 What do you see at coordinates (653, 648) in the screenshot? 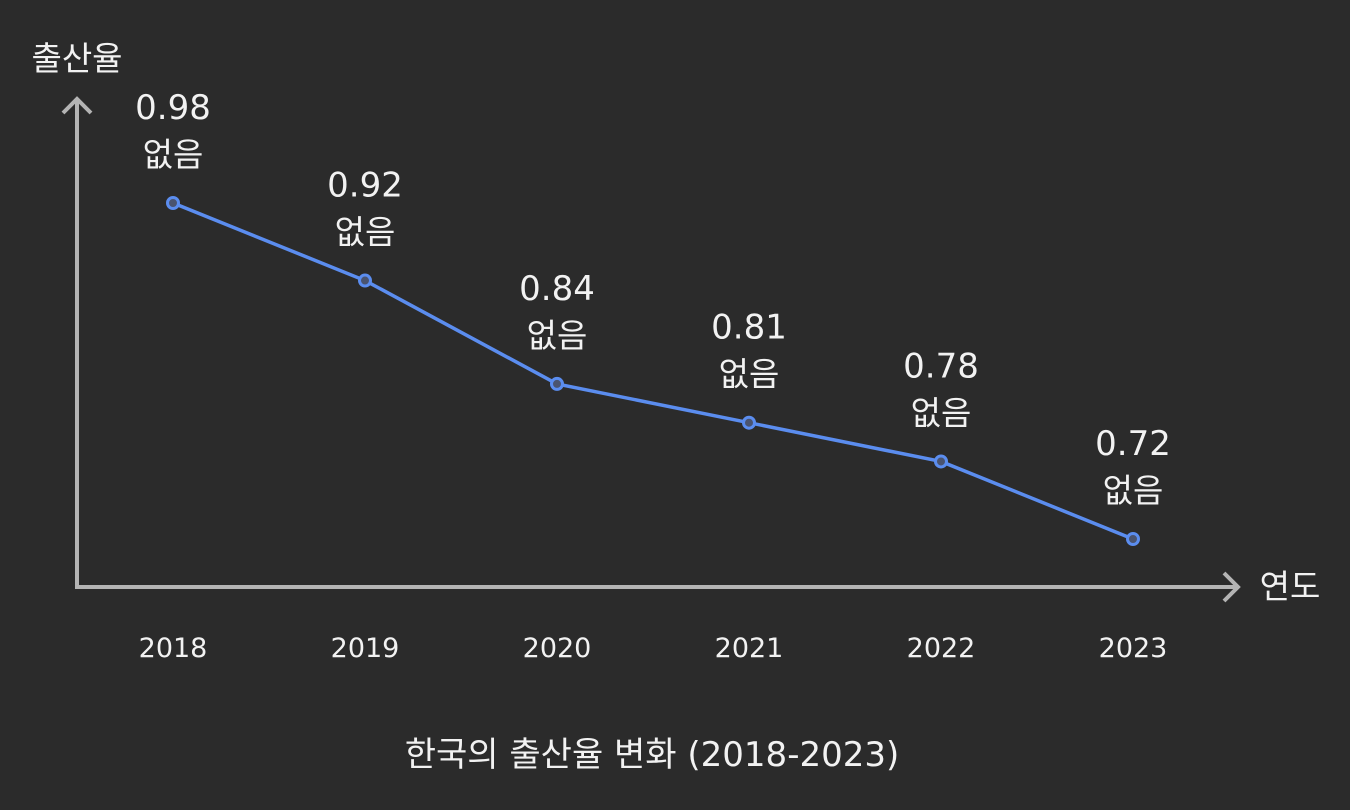
I see `x-tick-labels: 2018 2019 2020 2021 2022 2023` at bounding box center [653, 648].